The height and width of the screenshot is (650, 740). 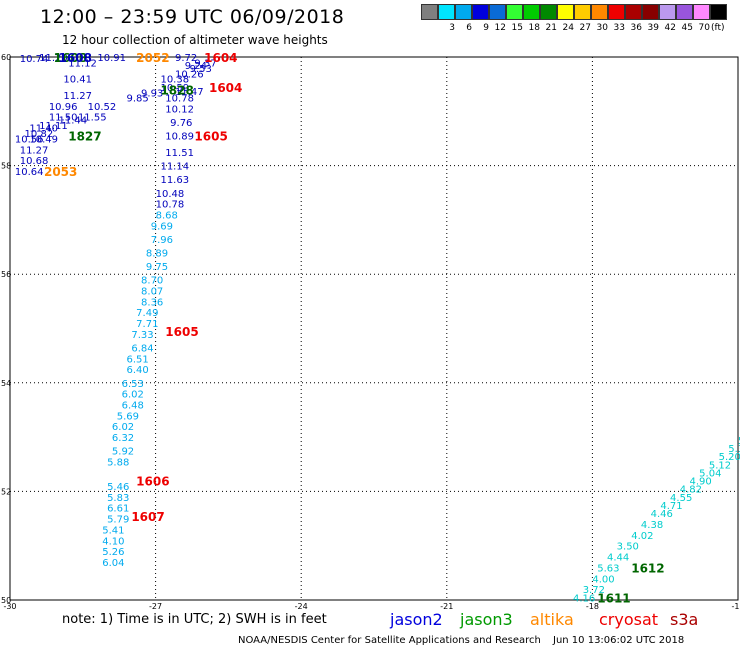 What do you see at coordinates (613, 598) in the screenshot?
I see `pass-time-label: 1611` at bounding box center [613, 598].